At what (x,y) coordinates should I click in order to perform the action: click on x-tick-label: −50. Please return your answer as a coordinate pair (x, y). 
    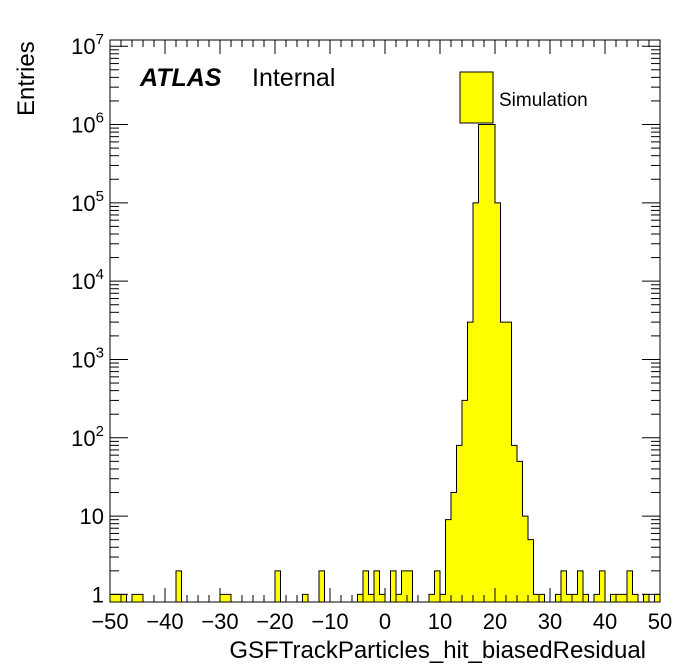
    Looking at the image, I should click on (109, 621).